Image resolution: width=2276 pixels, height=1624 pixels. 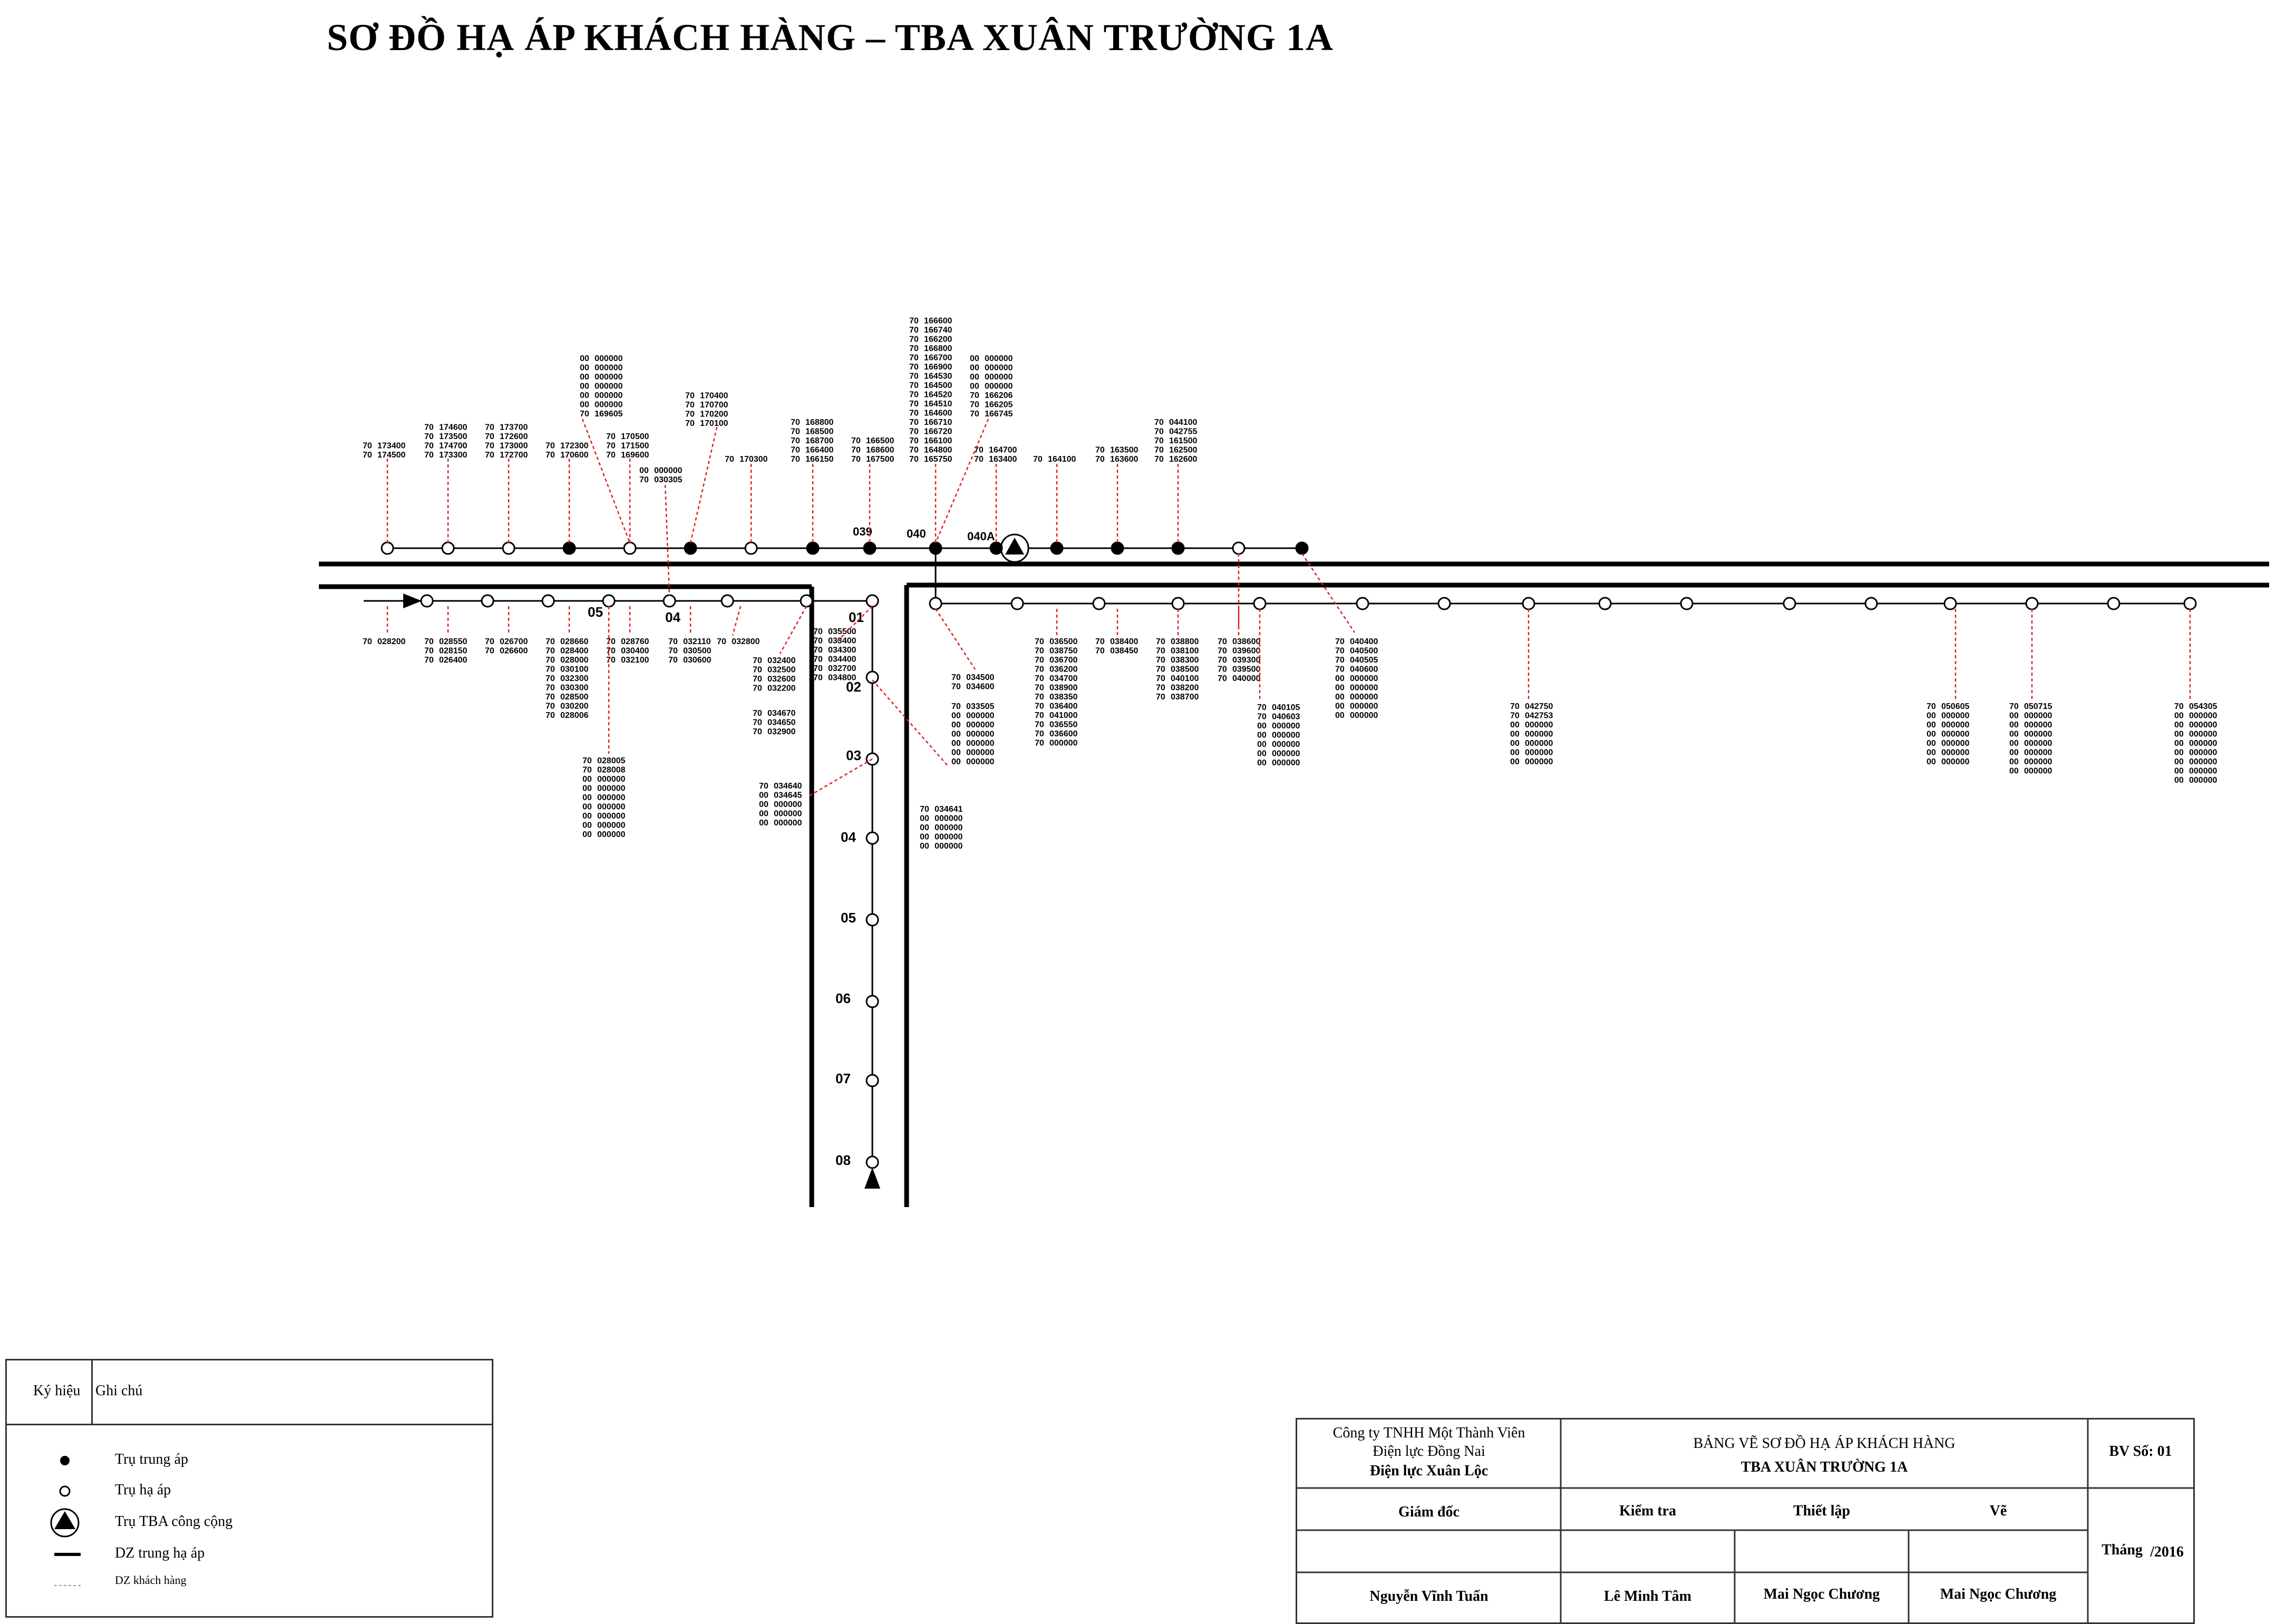 What do you see at coordinates (781, 671) in the screenshot?
I see `meter-code: 032500` at bounding box center [781, 671].